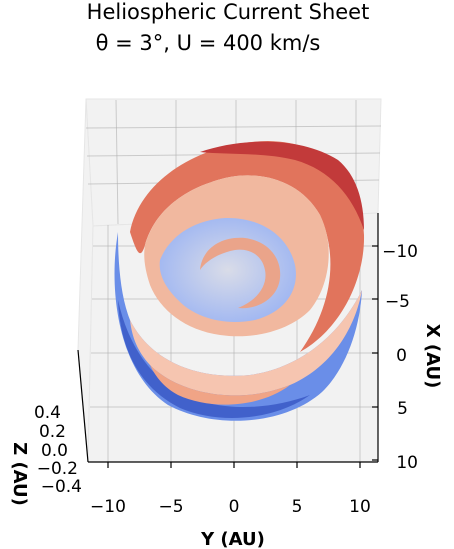  What do you see at coordinates (228, 12) in the screenshot?
I see `chart-title: Heliospheric Current Sheet` at bounding box center [228, 12].